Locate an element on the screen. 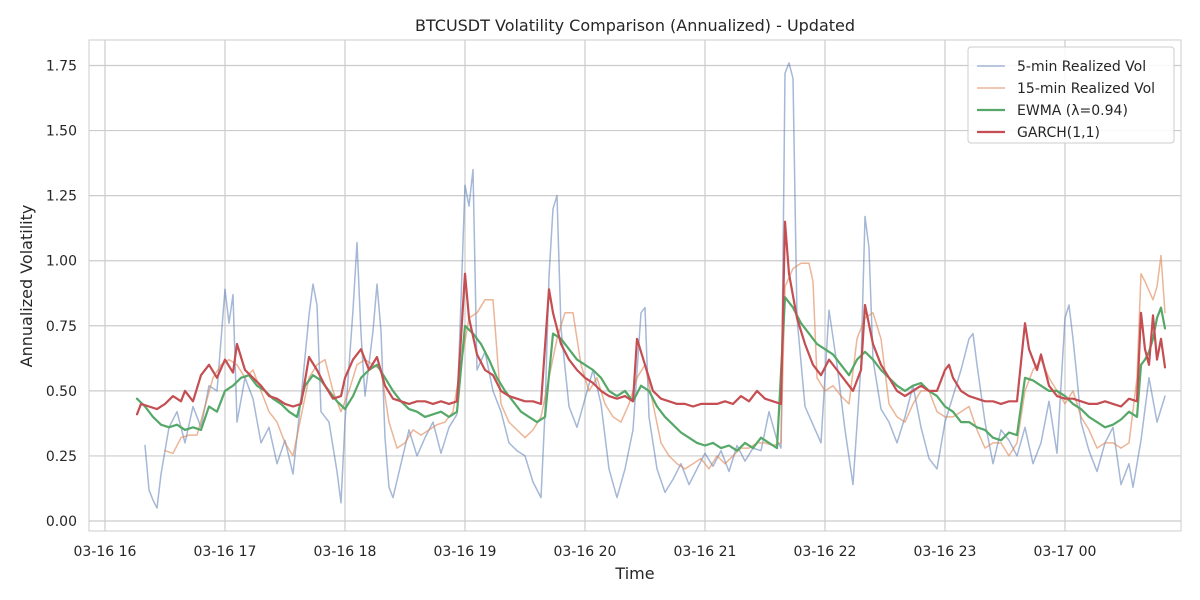  x-tick-label: 03-16 18 is located at coordinates (345, 552).